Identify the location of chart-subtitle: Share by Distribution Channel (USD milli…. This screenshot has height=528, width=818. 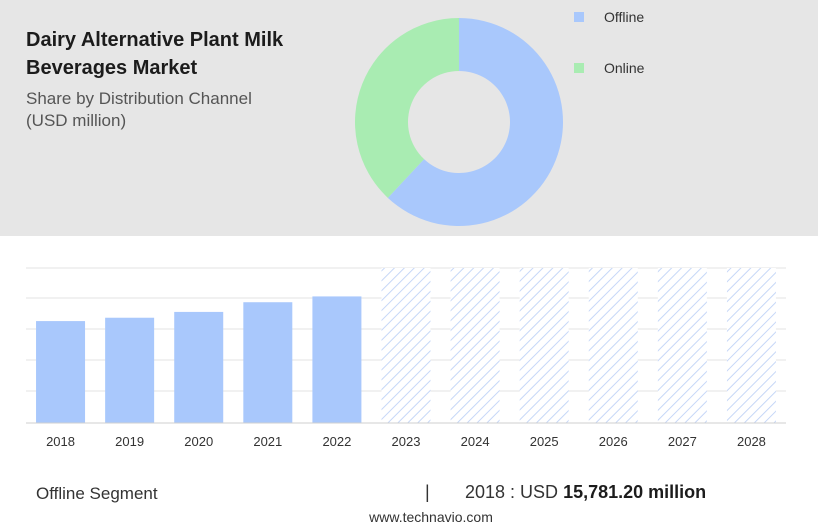
(176, 110).